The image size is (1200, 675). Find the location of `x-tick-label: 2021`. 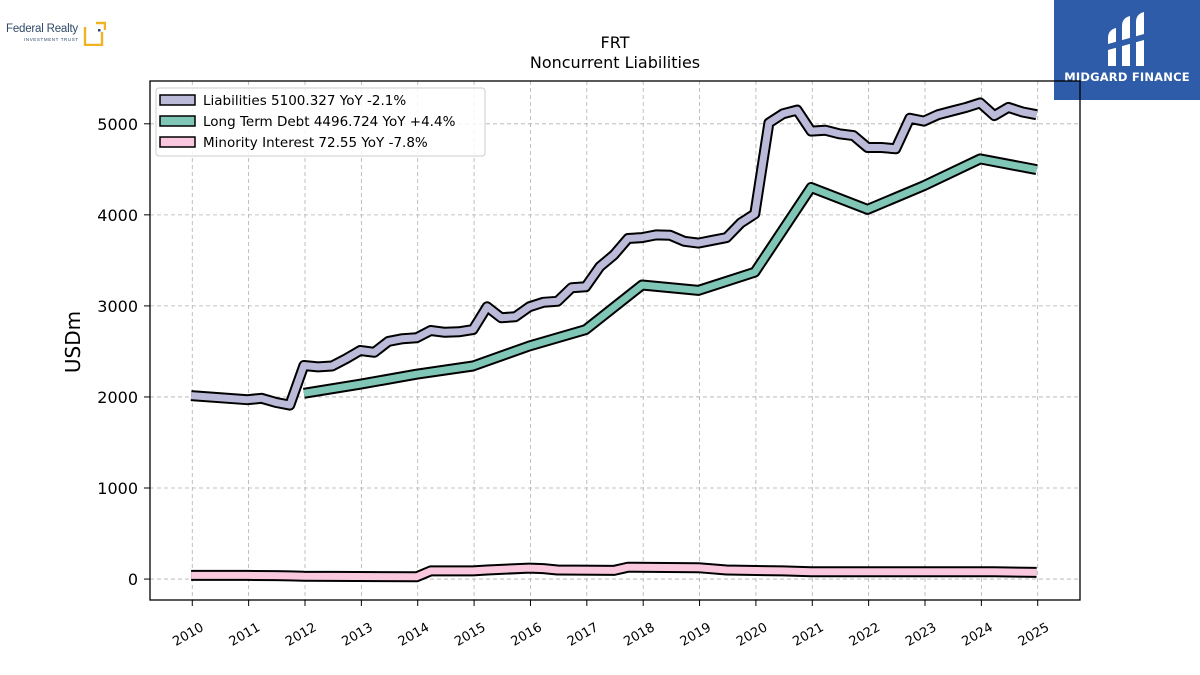

x-tick-label: 2021 is located at coordinates (808, 635).